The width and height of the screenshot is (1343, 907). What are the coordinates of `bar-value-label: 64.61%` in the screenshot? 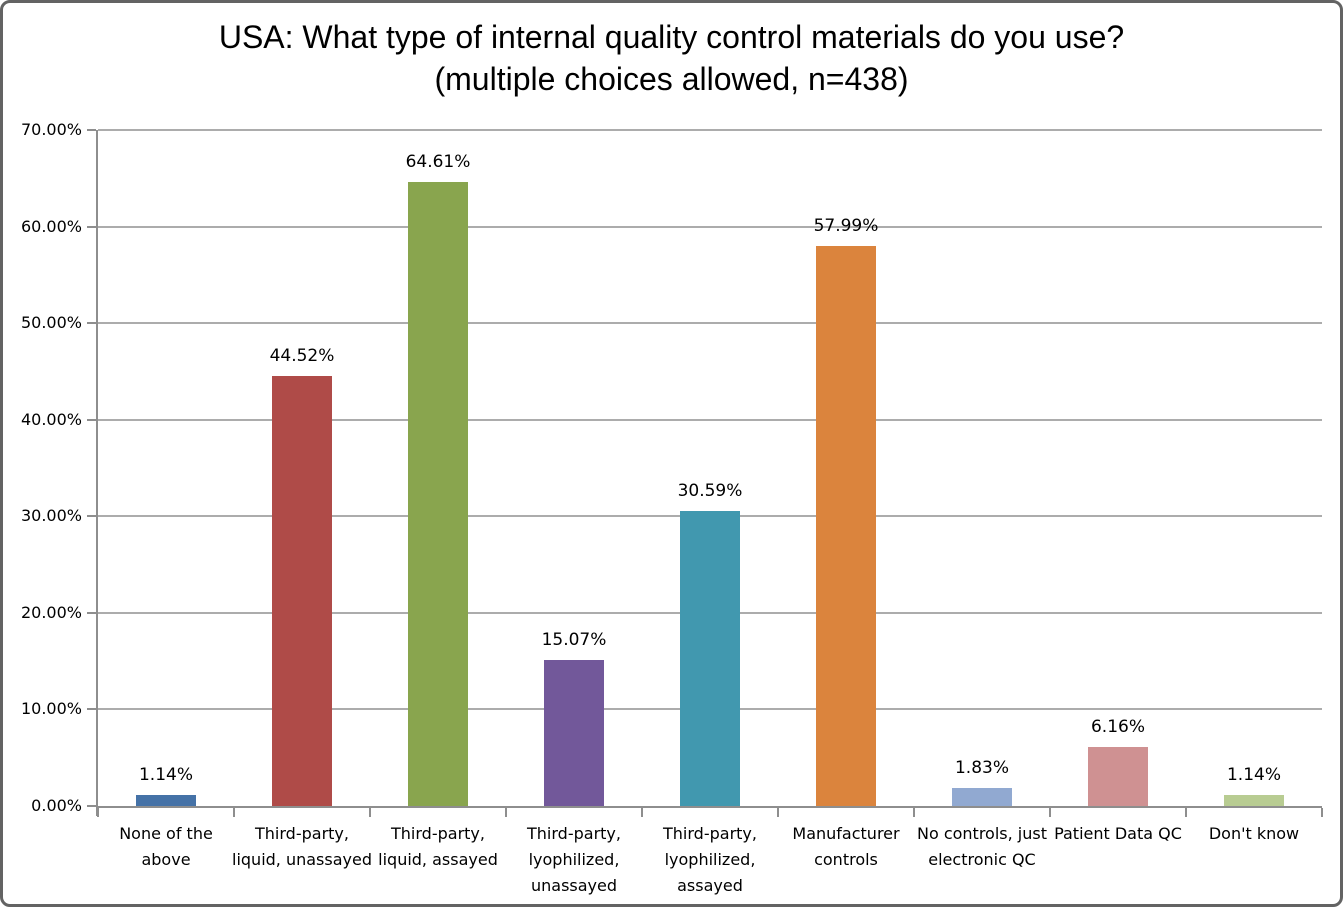 It's located at (438, 162).